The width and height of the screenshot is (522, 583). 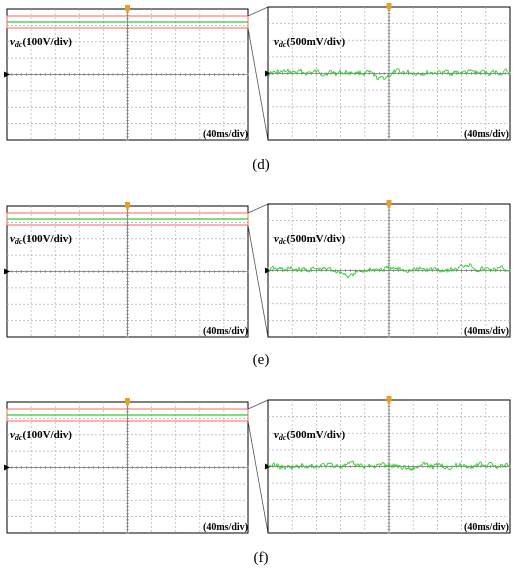 What do you see at coordinates (261, 360) in the screenshot?
I see `panel-caption: (e)` at bounding box center [261, 360].